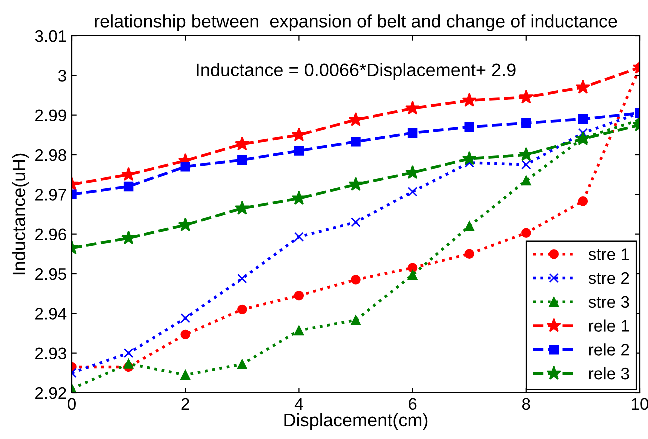 This screenshot has width=648, height=439. I want to click on y-tick-label: 2.99, so click(51, 116).